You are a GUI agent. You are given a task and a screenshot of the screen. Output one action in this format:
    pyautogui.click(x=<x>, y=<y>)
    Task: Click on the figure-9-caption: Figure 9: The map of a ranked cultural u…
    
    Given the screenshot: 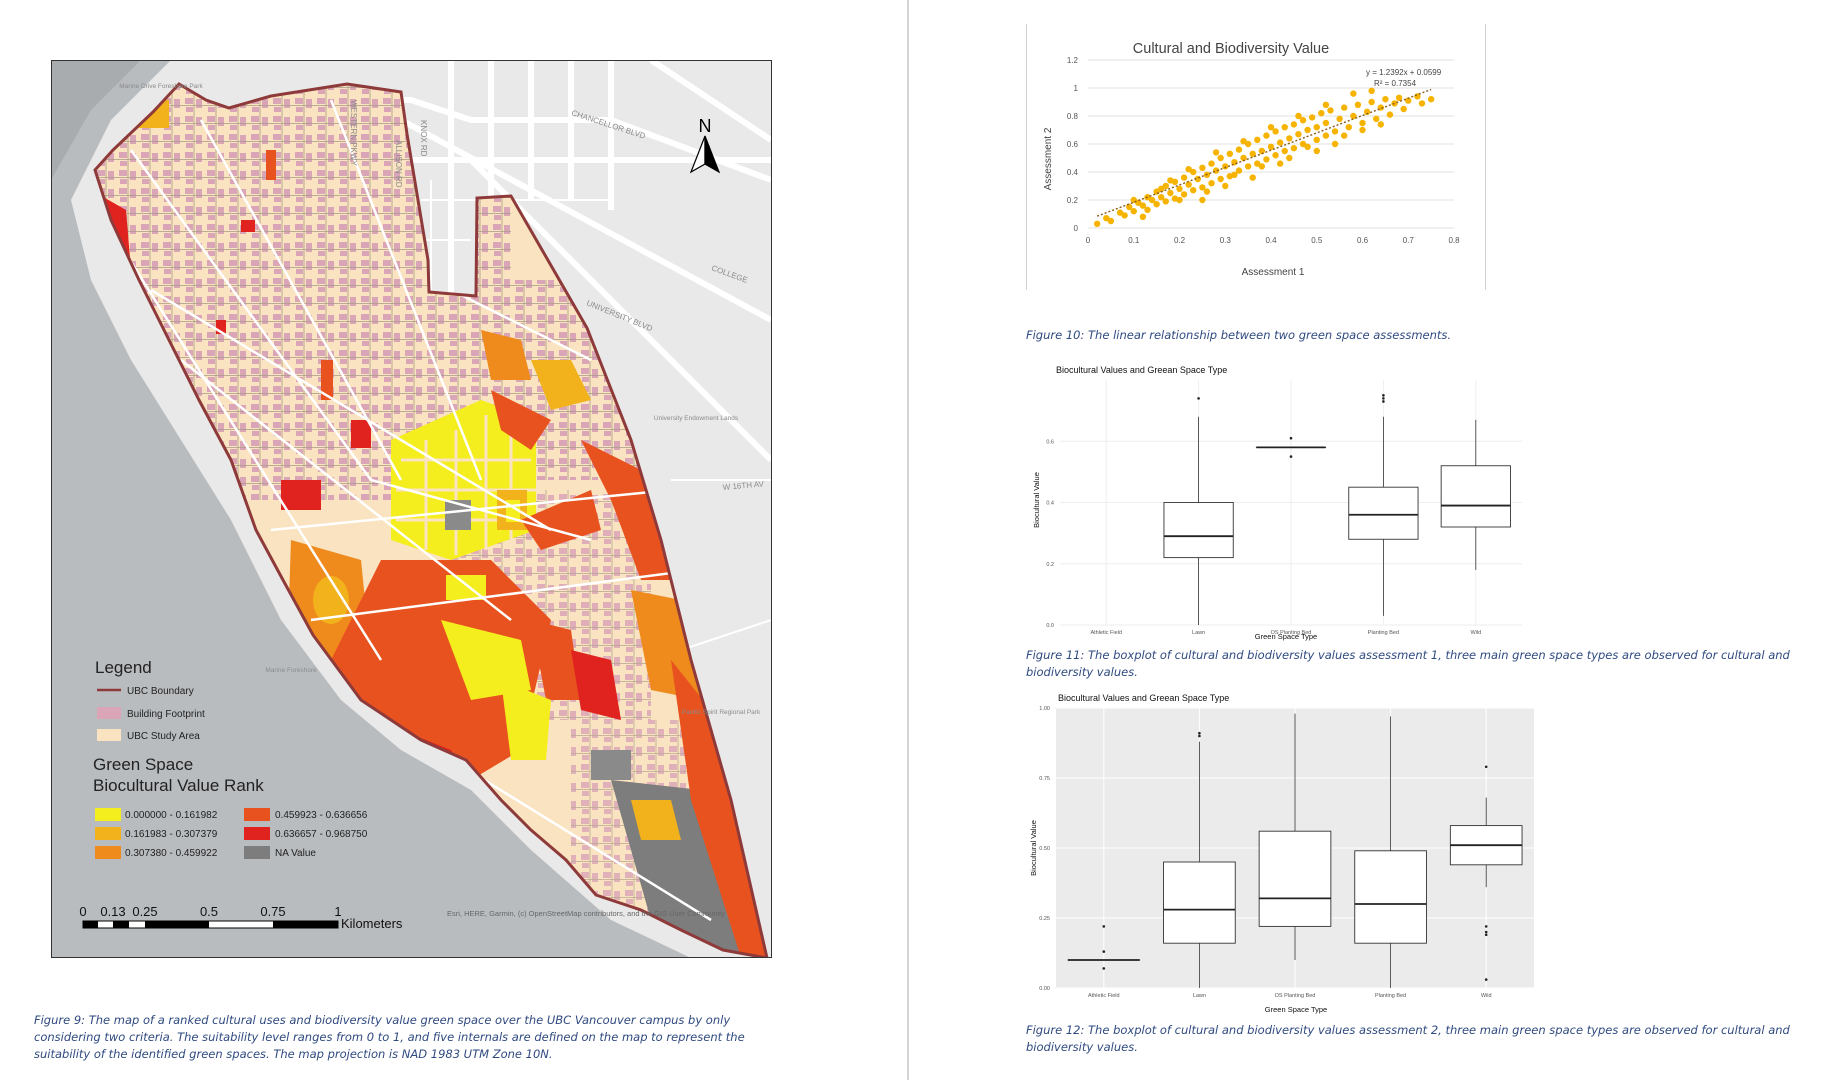 What is the action you would take?
    pyautogui.click(x=389, y=1037)
    